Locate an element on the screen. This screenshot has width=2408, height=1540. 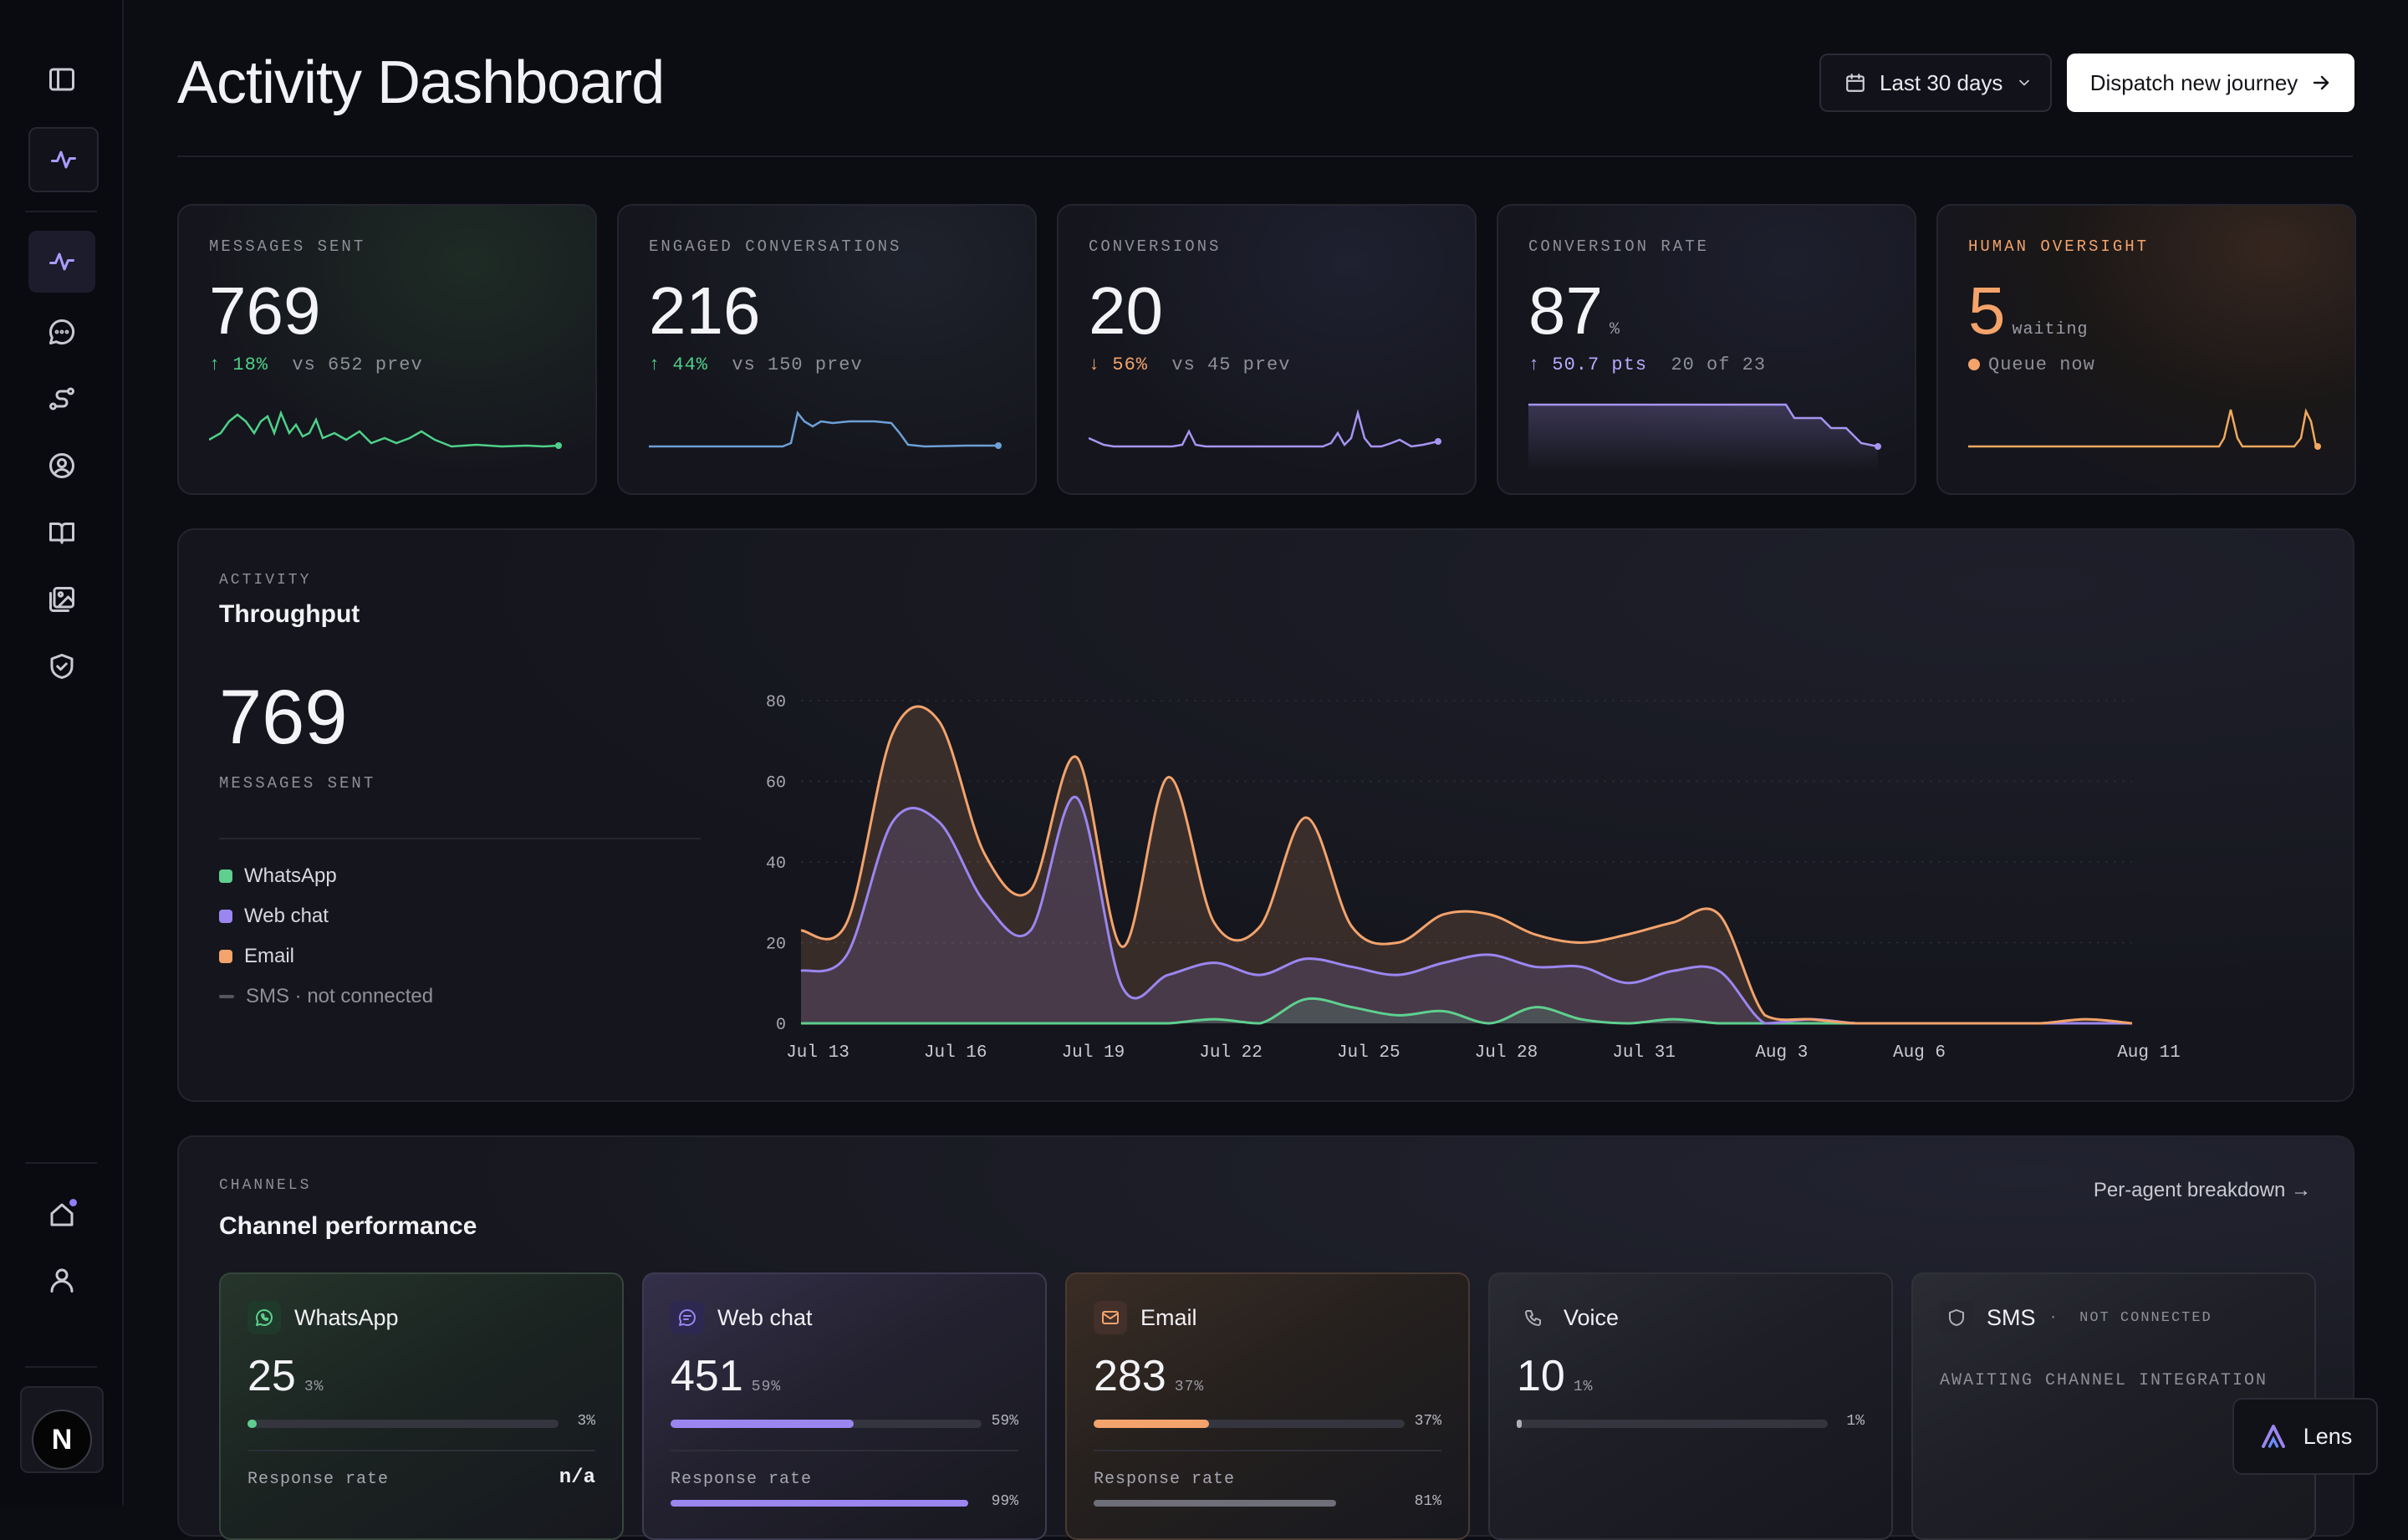
sidebar-item-media is located at coordinates (61, 599).